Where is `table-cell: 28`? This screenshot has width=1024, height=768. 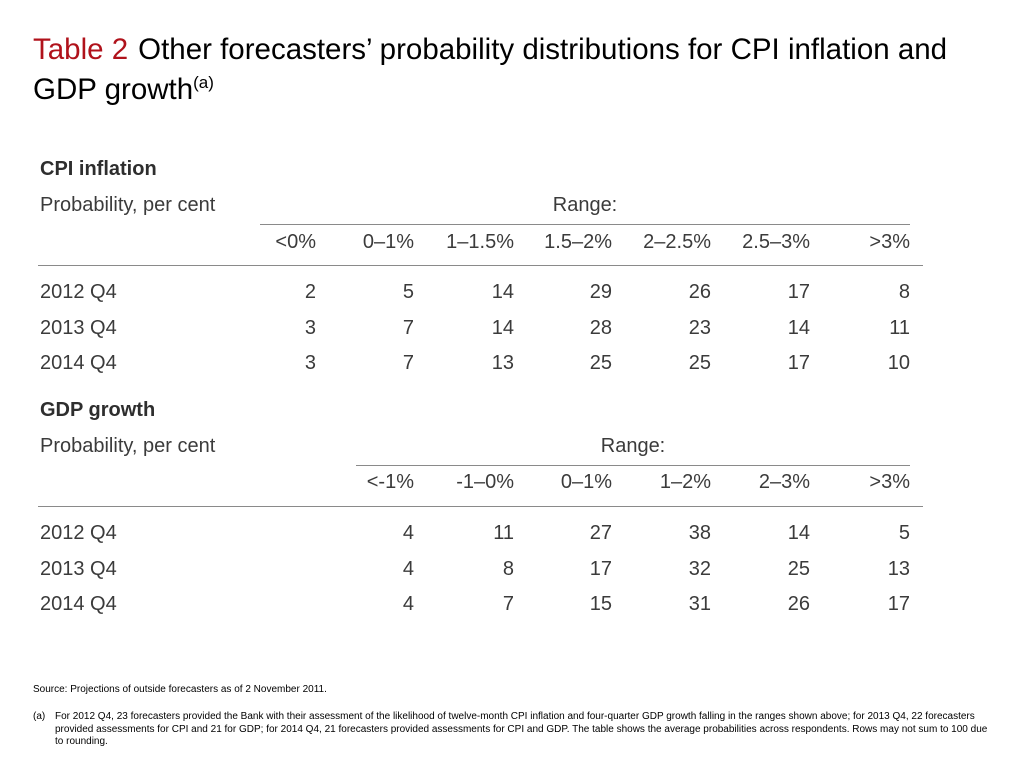
table-cell: 28 is located at coordinates (600, 328).